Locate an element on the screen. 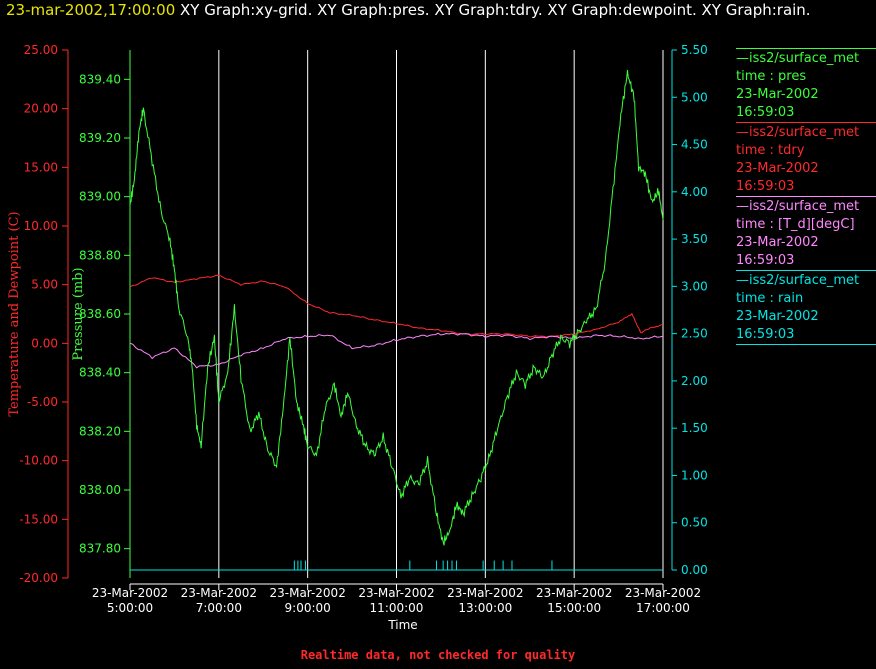  left-tick-label: 25.00 is located at coordinates (41, 50).